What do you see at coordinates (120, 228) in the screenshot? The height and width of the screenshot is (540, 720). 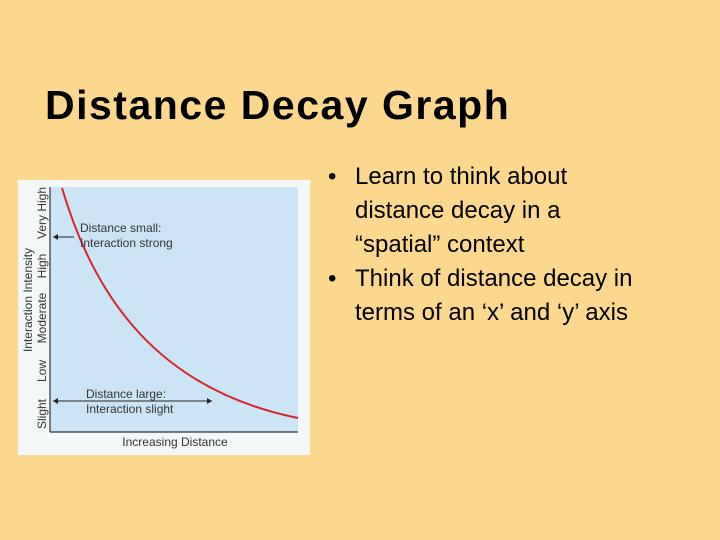 I see `annotation: Distance small:` at bounding box center [120, 228].